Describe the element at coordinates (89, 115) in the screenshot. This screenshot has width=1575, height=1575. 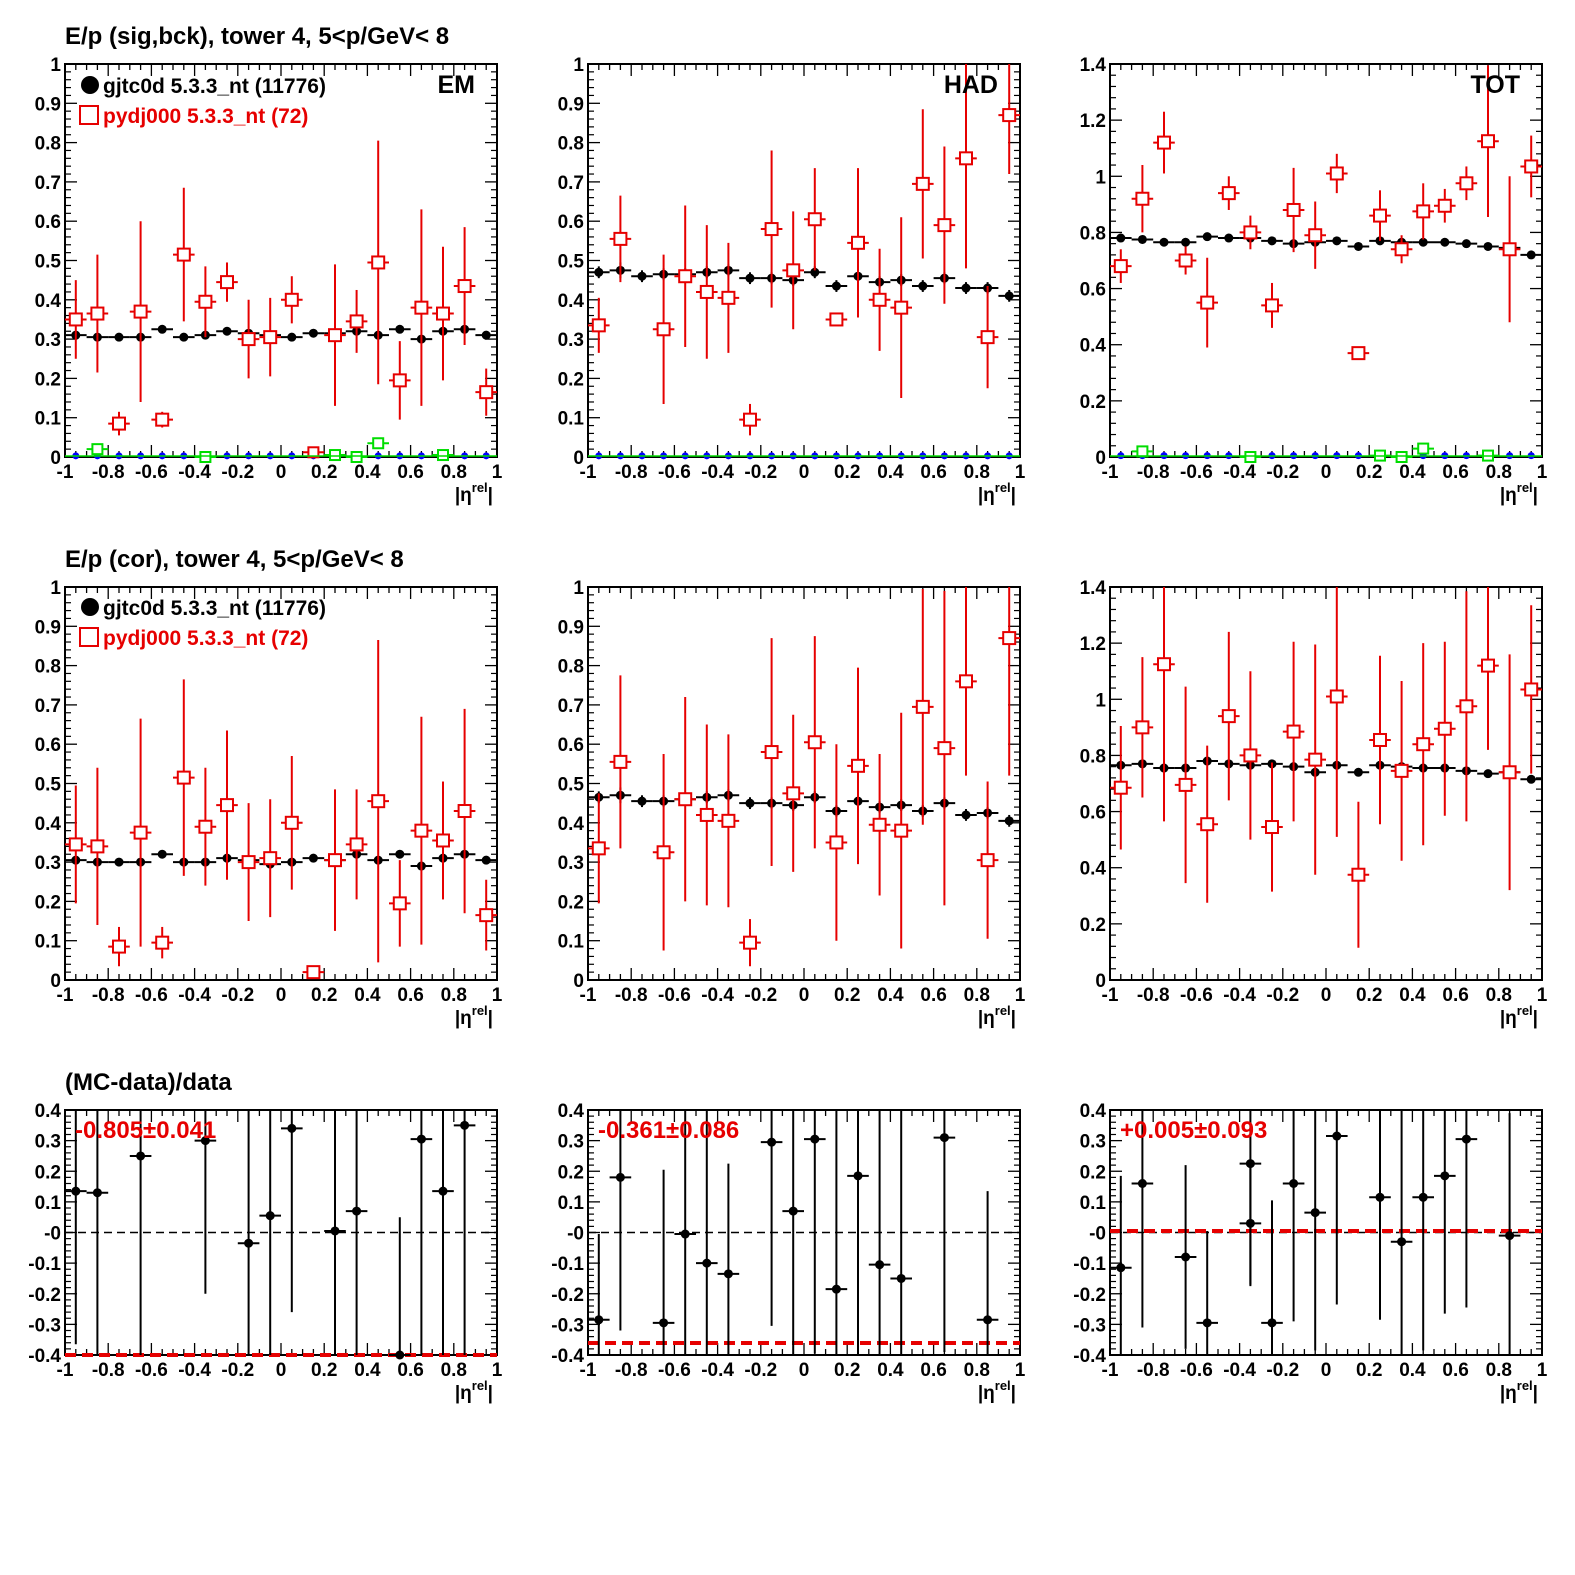
I see `legend-mc-marker-icon` at that location.